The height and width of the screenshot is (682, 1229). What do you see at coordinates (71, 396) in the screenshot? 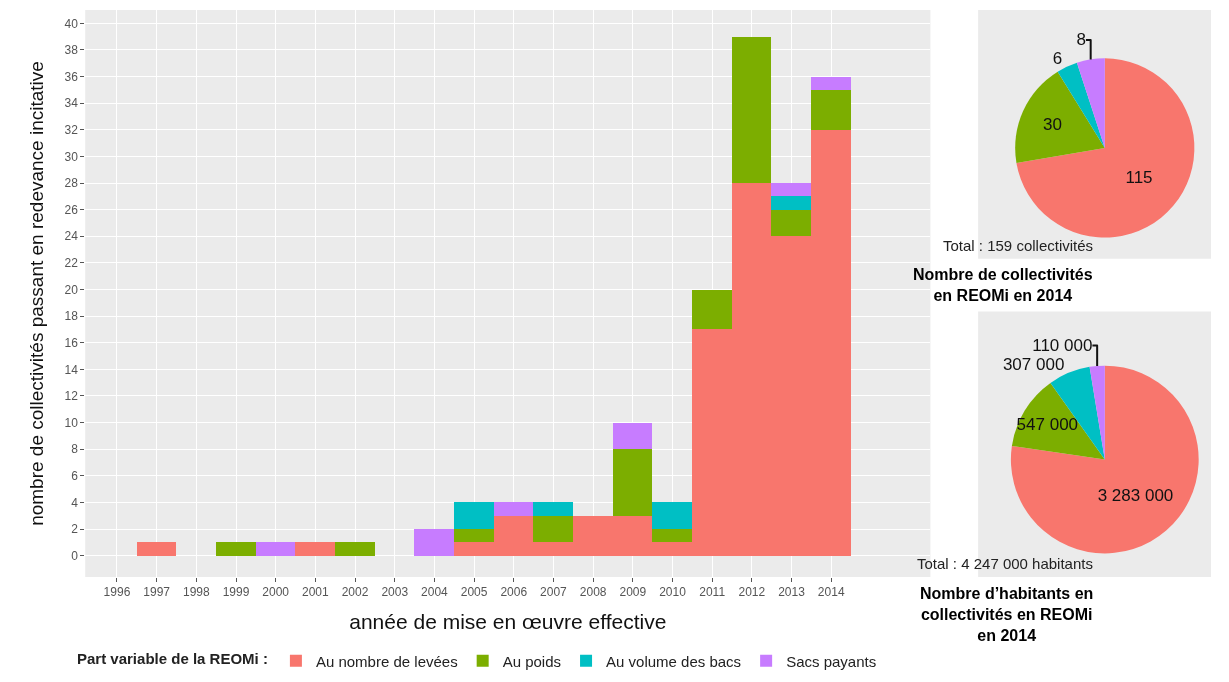
I see `y-tick-label: 12` at bounding box center [71, 396].